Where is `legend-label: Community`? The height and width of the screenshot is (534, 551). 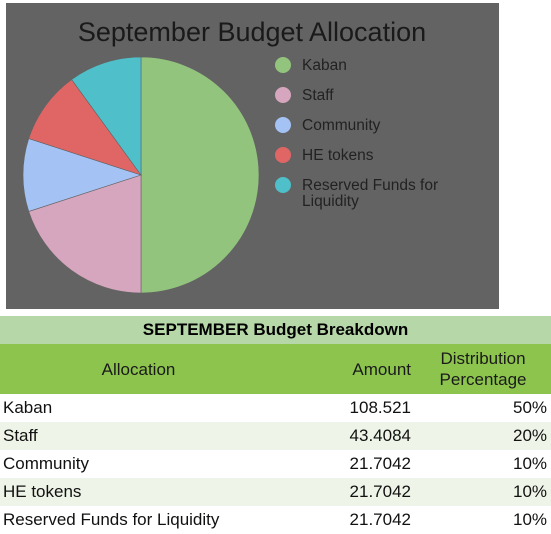 legend-label: Community is located at coordinates (341, 125).